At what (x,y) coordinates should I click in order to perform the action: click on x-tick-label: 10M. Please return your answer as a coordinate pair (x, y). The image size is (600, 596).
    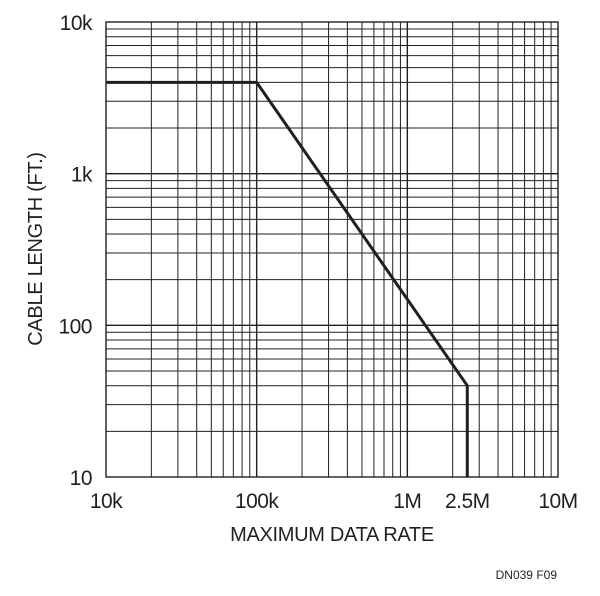
    Looking at the image, I should click on (557, 501).